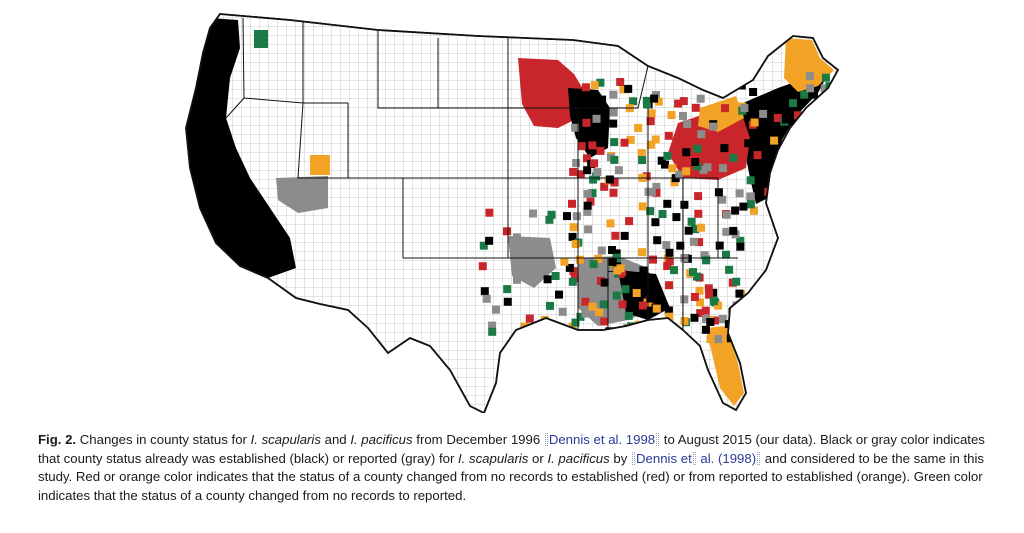 The image size is (1024, 533). I want to click on citation-link: Dennis et, so click(664, 458).